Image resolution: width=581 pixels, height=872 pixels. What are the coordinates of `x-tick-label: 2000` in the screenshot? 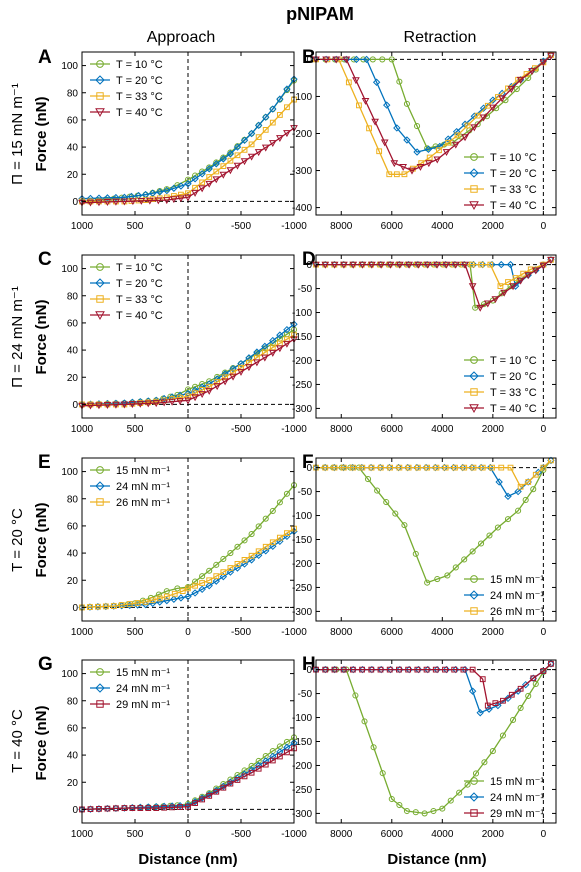 It's located at (493, 632).